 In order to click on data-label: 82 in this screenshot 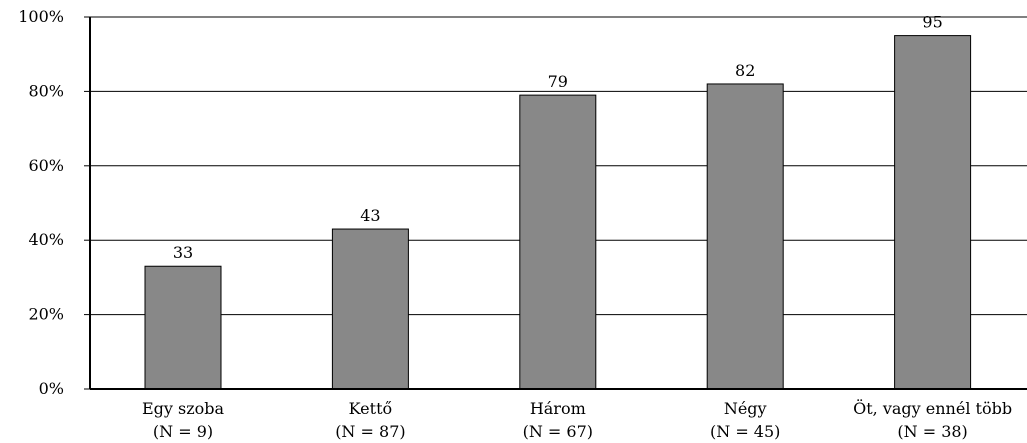, I will do `click(745, 70)`.